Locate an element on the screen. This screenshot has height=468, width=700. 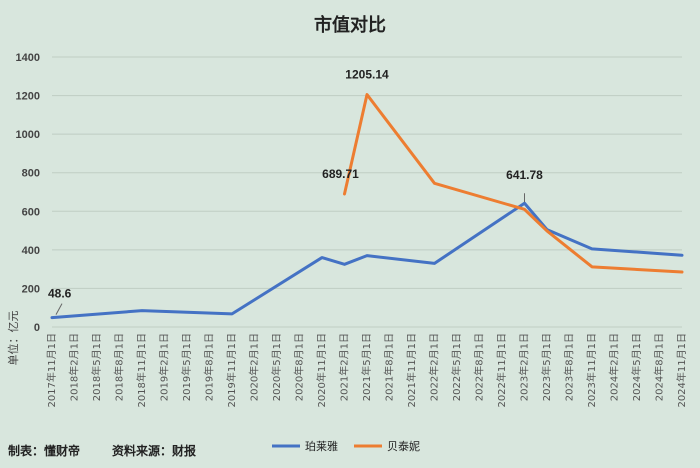
x-tick-label: 2023年2月1日 is located at coordinates (524, 367).